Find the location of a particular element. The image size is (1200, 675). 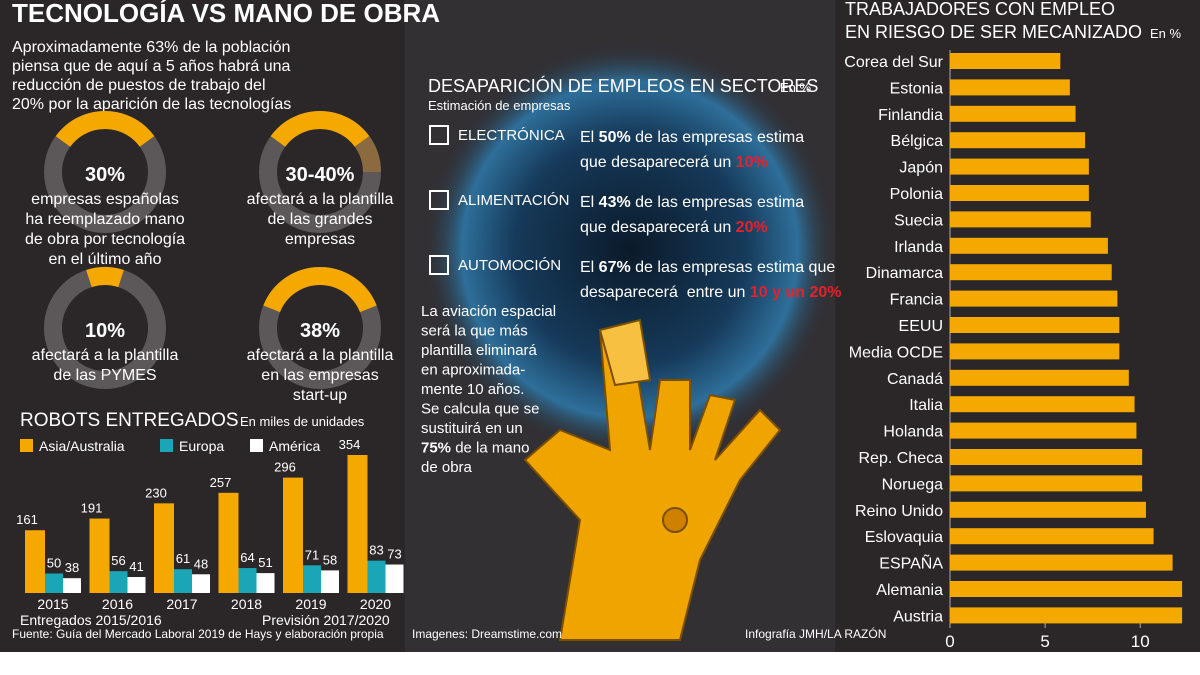

unit: En % is located at coordinates (1166, 33).